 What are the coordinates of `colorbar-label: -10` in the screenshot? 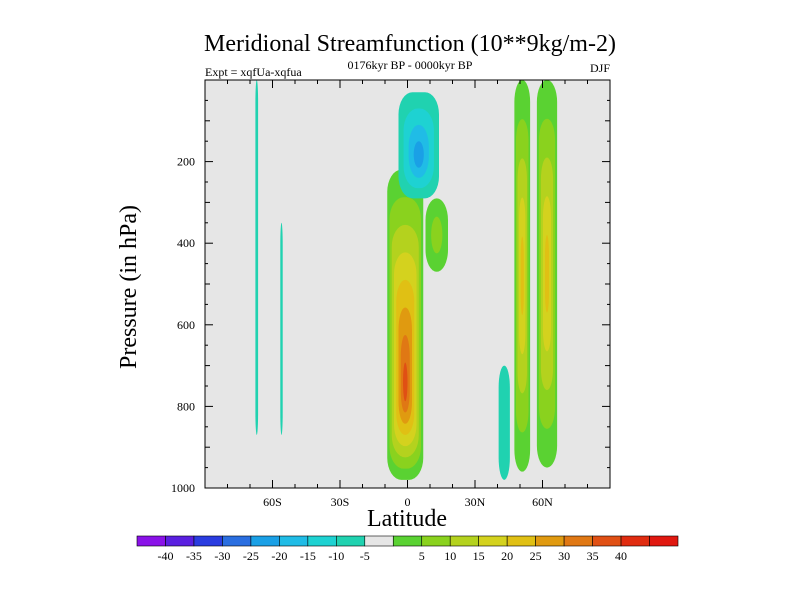 It's located at (336, 556).